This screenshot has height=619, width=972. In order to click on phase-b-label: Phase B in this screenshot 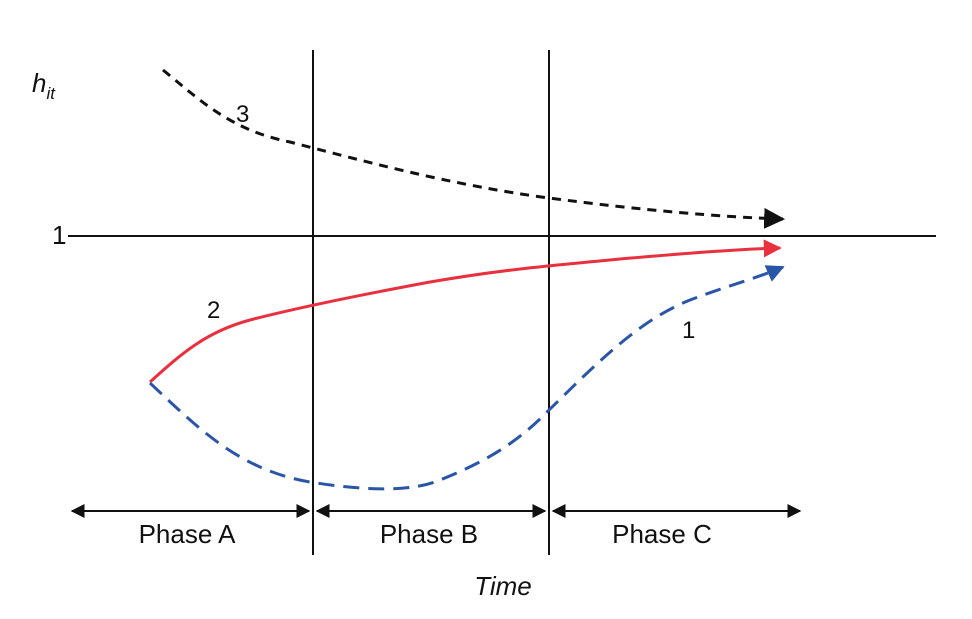, I will do `click(429, 534)`.